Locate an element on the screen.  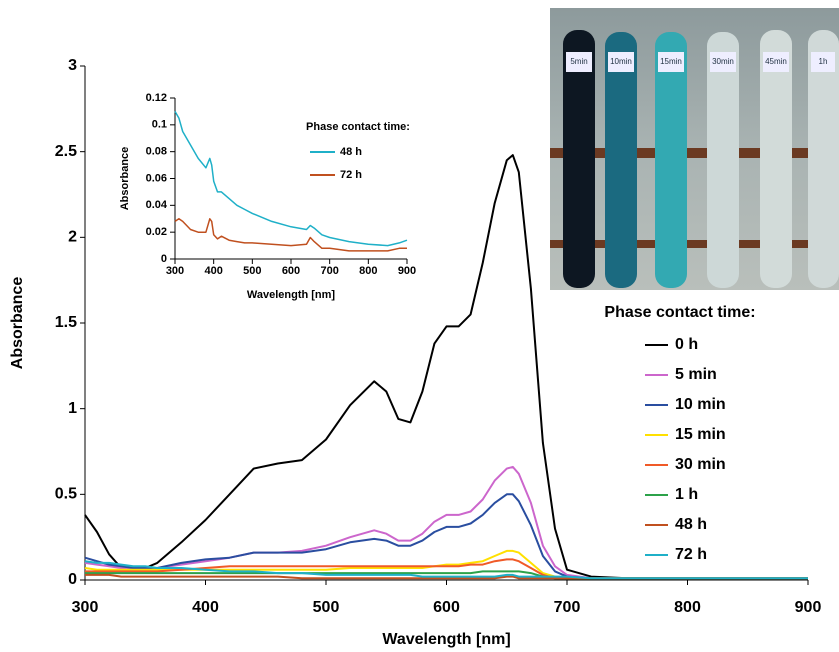
y-tick-label: 0.12 is located at coordinates (156, 98).